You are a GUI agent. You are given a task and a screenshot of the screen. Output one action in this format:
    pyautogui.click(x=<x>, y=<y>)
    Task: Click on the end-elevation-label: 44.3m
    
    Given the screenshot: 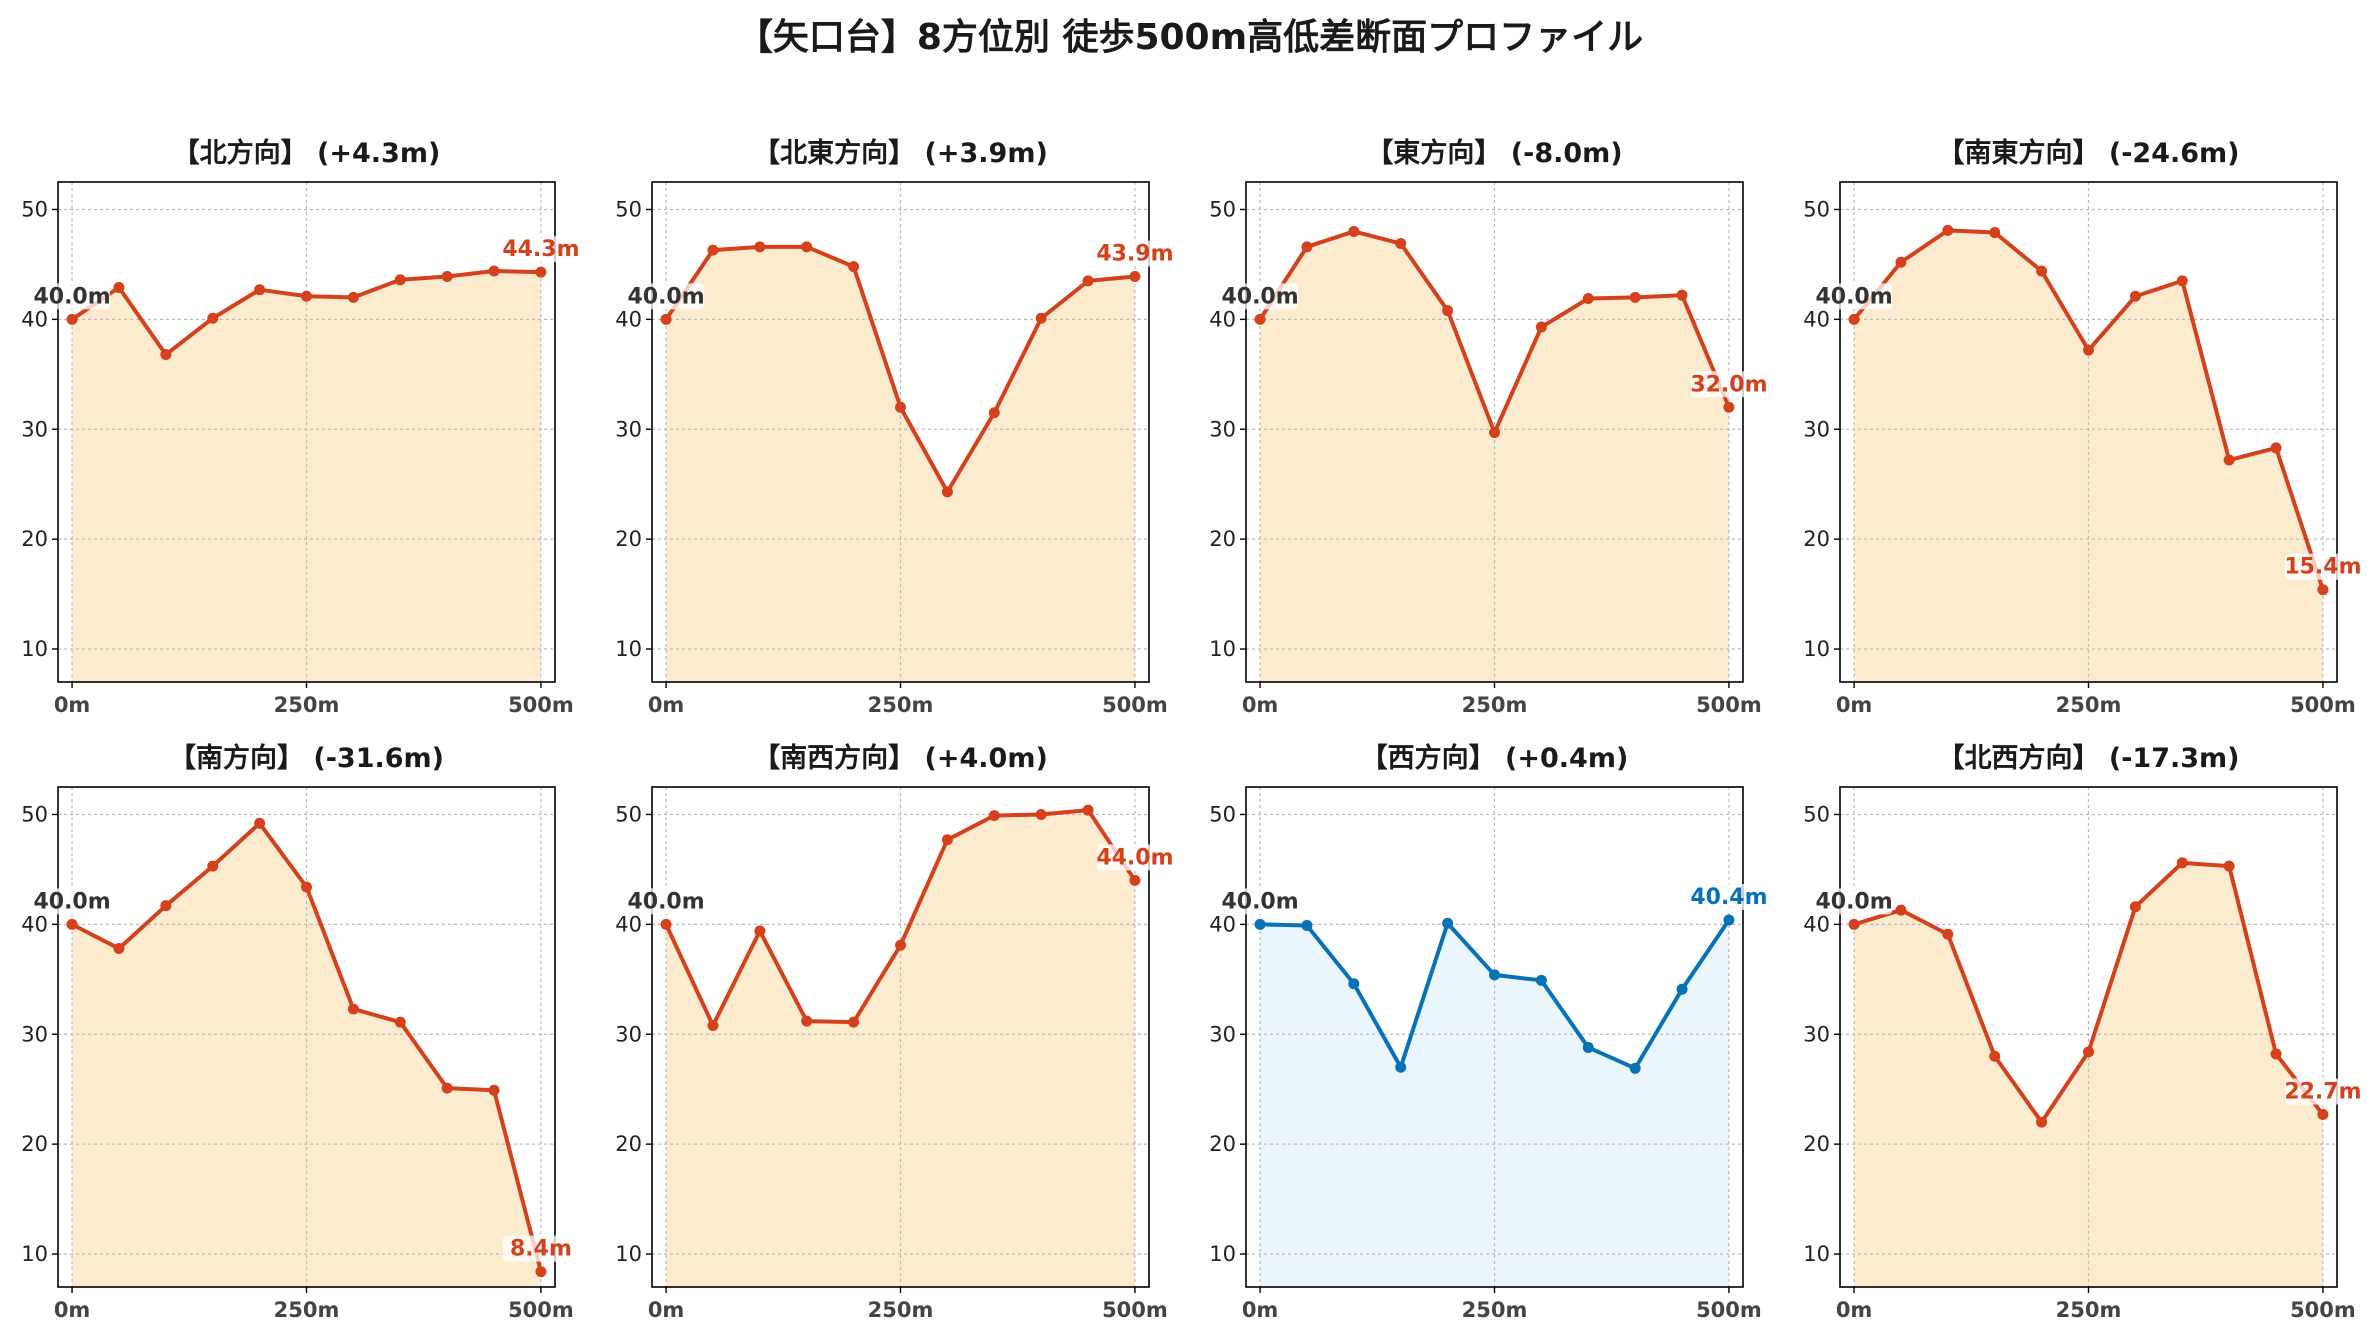 What is the action you would take?
    pyautogui.click(x=540, y=249)
    